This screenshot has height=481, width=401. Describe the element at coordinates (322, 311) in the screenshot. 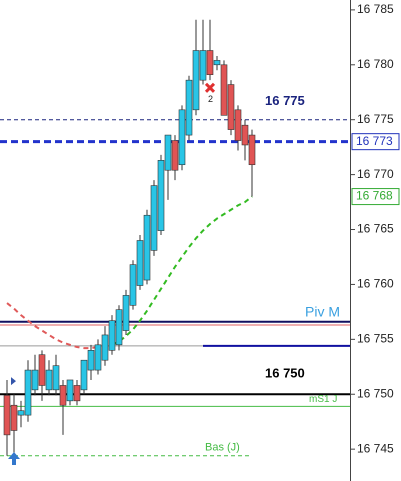

I see `level-label: Piv M` at that location.